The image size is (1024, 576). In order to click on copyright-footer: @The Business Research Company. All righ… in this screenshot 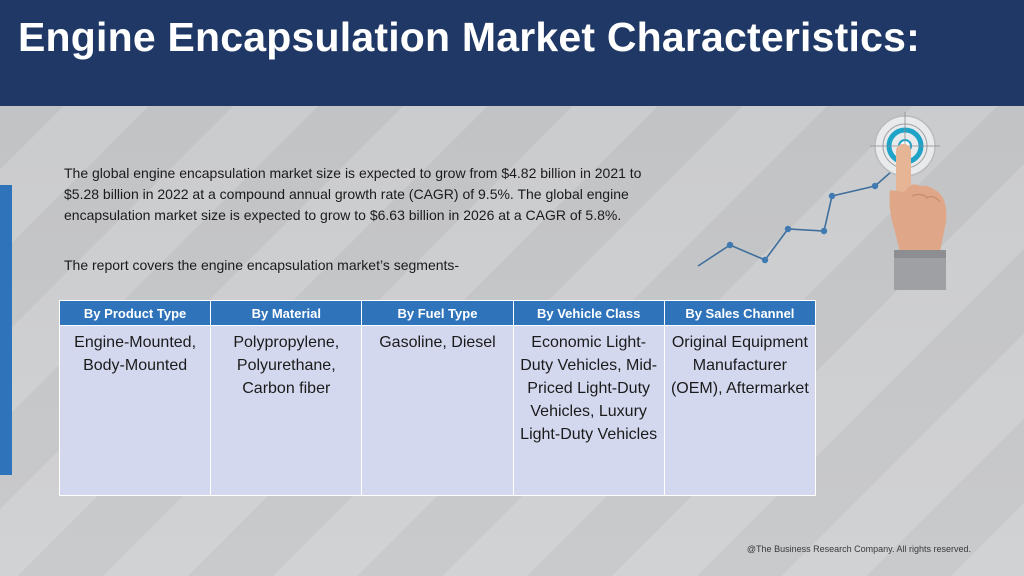, I will do `click(858, 549)`.